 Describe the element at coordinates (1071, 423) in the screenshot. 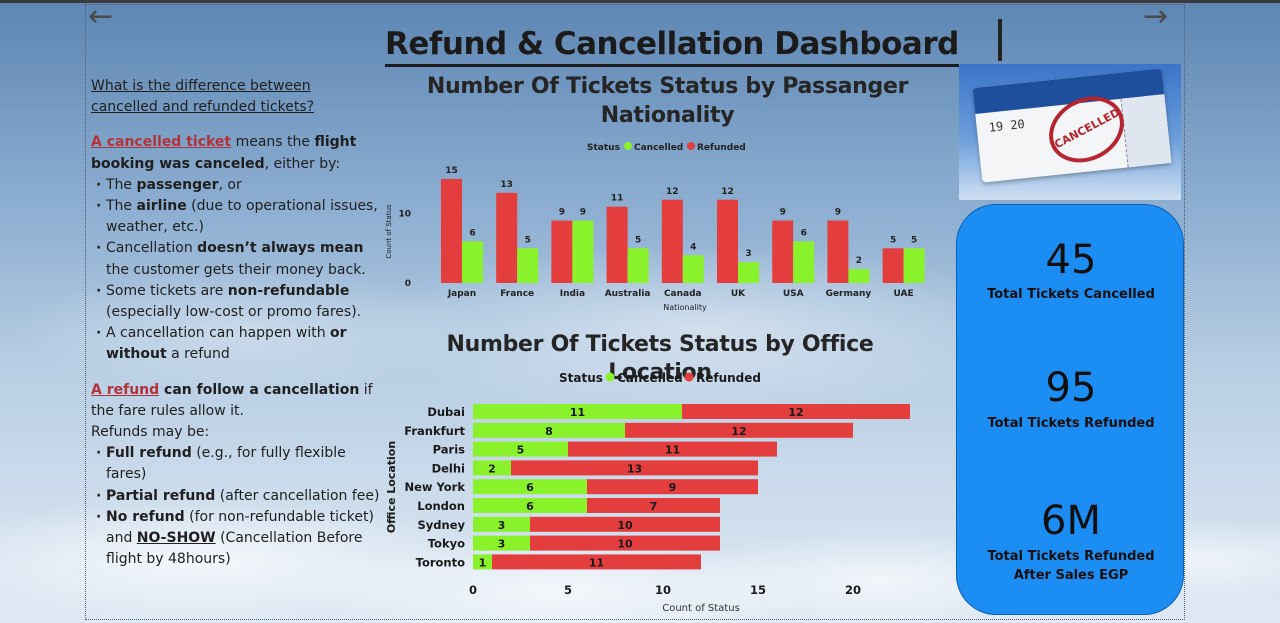

I see `kpi-refunded-label: Total Tickets Refunded` at that location.